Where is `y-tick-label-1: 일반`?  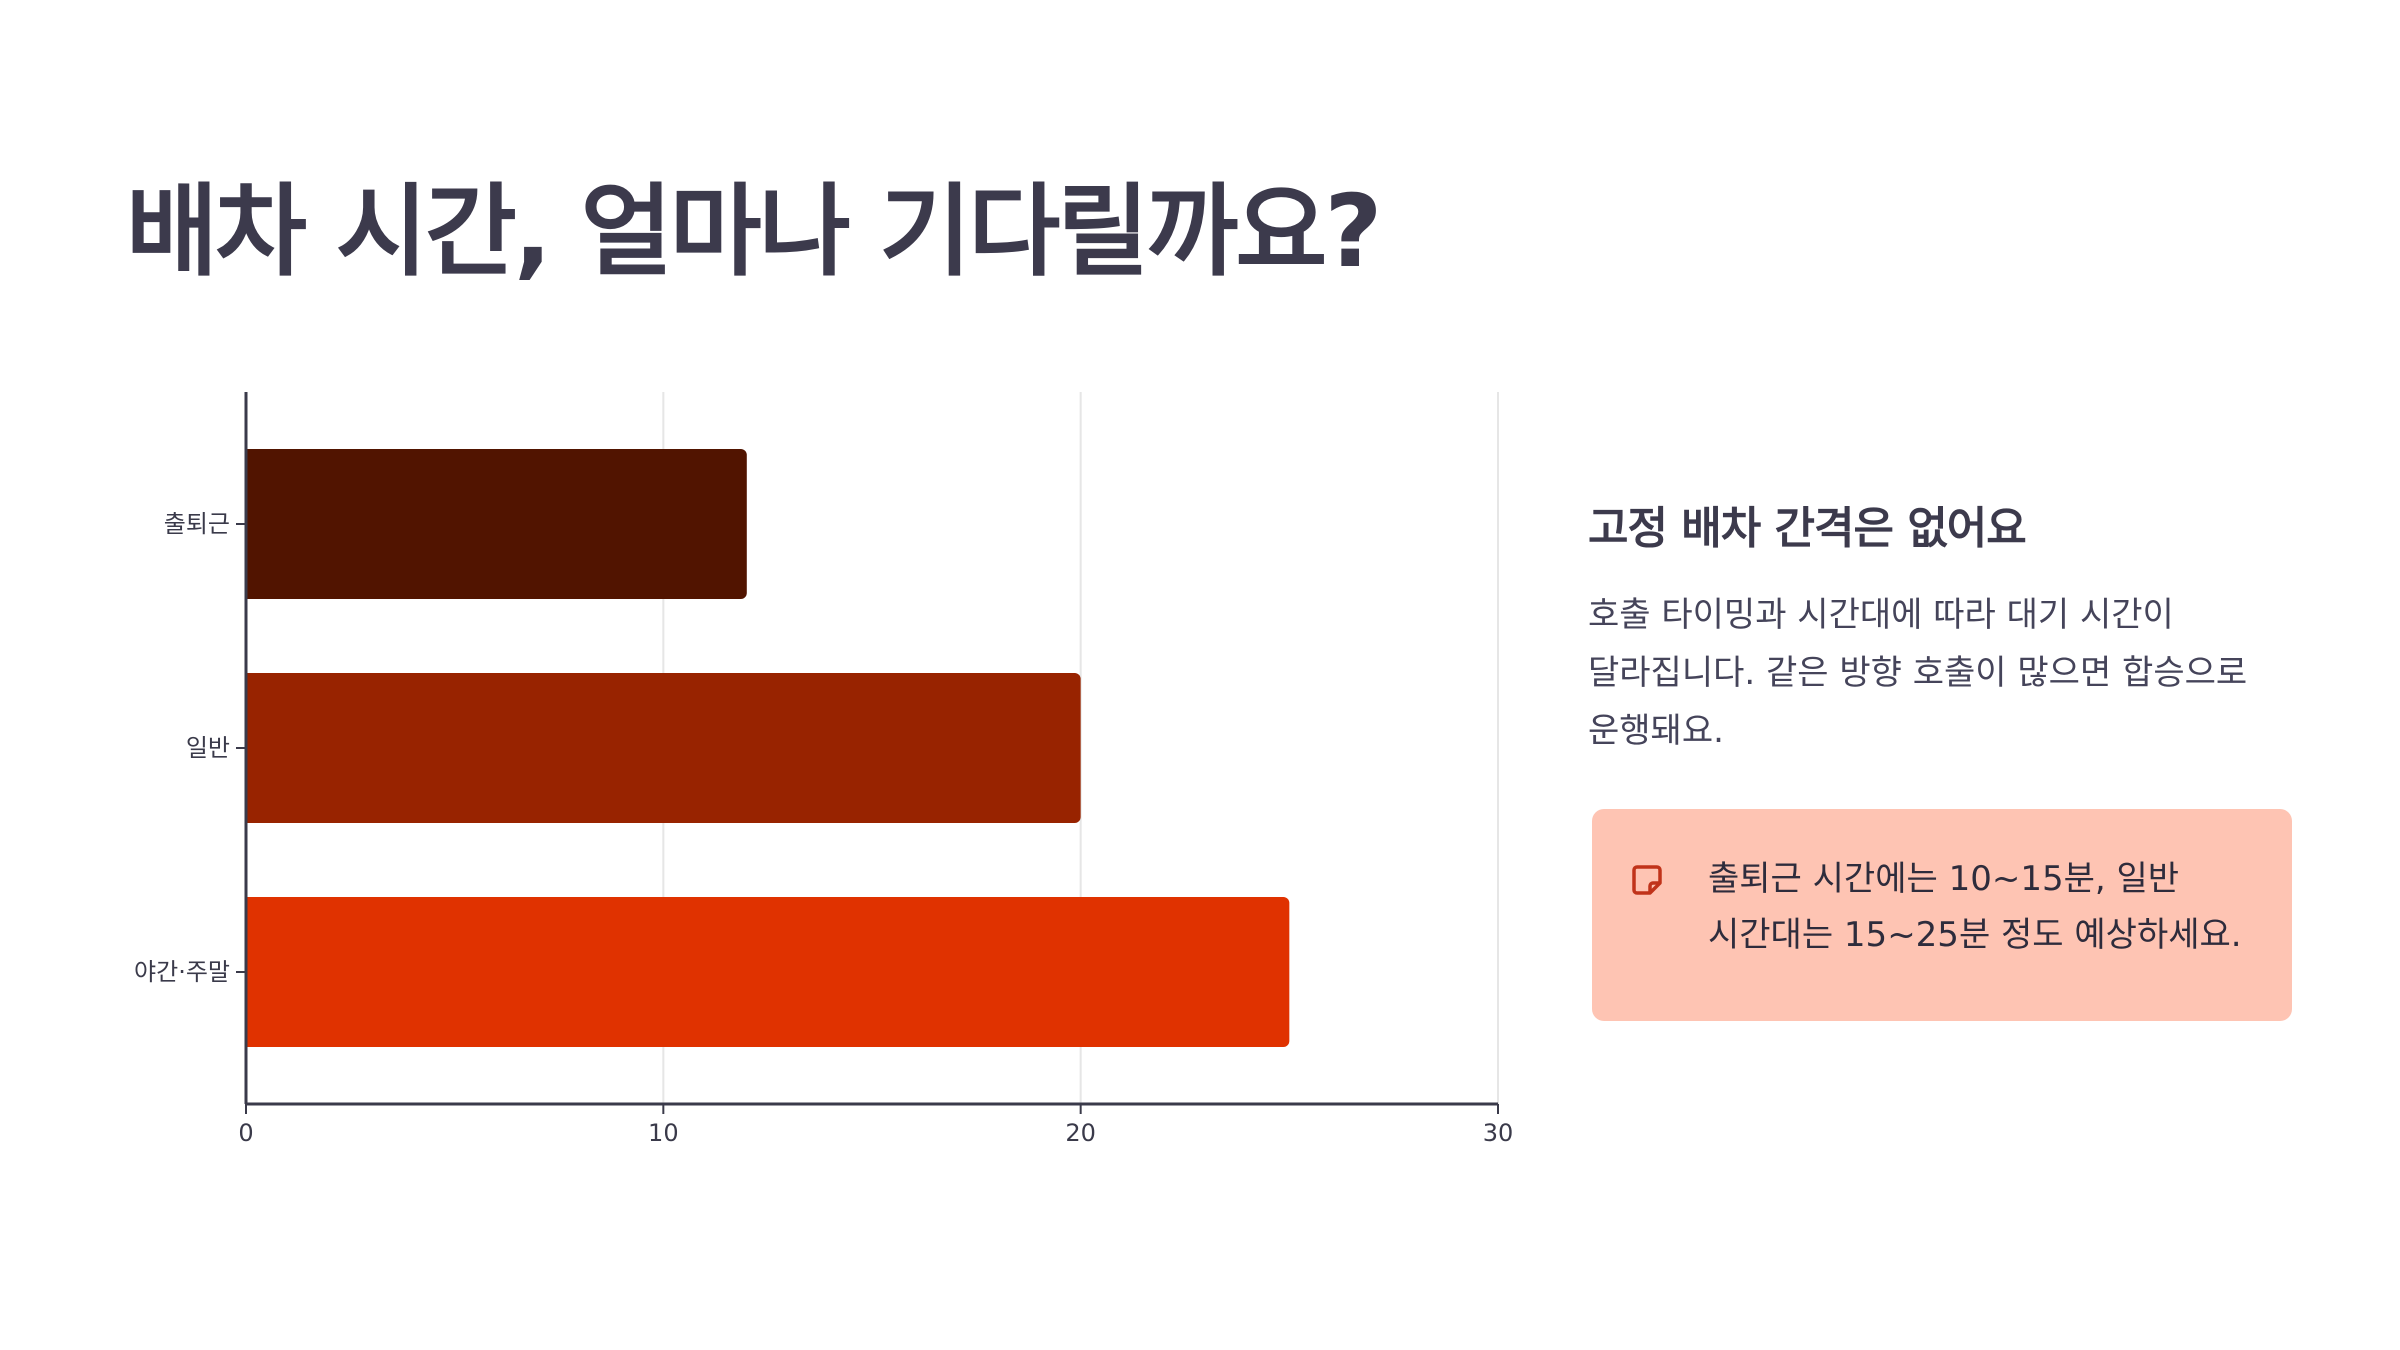
y-tick-label-1: 일반 is located at coordinates (208, 748).